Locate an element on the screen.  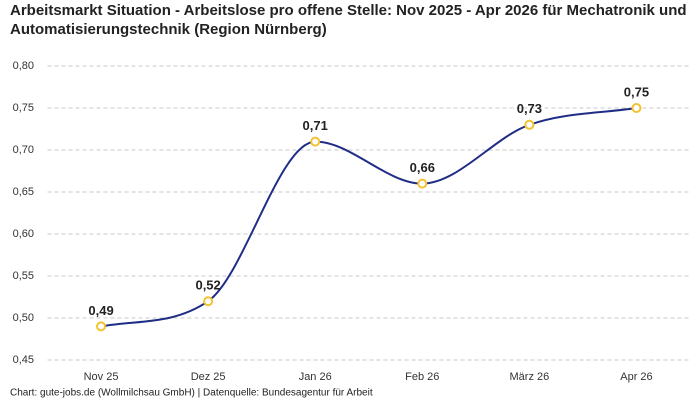
y-tick-label: 0,75 is located at coordinates (23, 108).